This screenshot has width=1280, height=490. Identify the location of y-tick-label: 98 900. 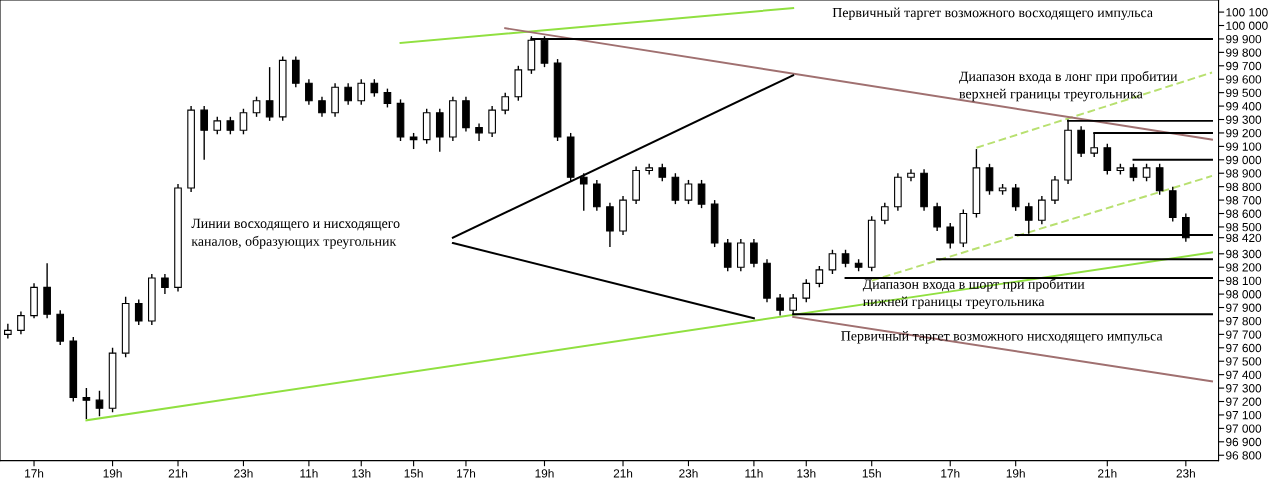
(1244, 173).